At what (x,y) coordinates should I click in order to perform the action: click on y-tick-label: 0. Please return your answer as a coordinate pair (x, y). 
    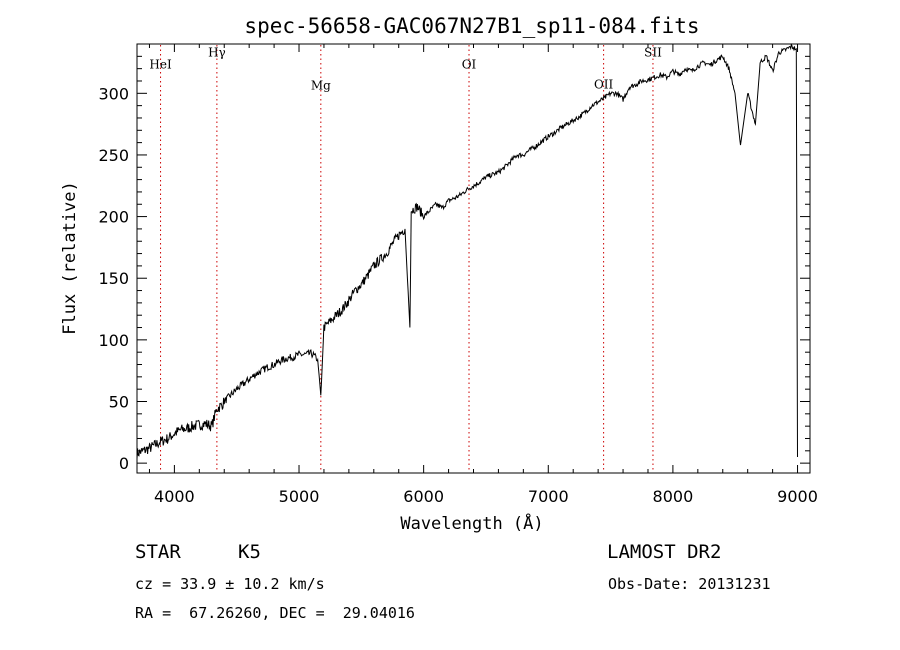
    Looking at the image, I should click on (124, 463).